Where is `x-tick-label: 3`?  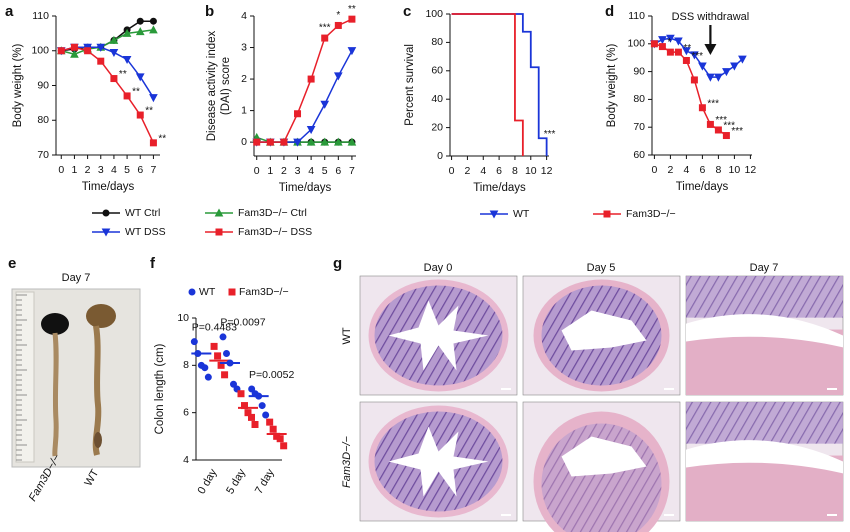 x-tick-label: 3 is located at coordinates (101, 170).